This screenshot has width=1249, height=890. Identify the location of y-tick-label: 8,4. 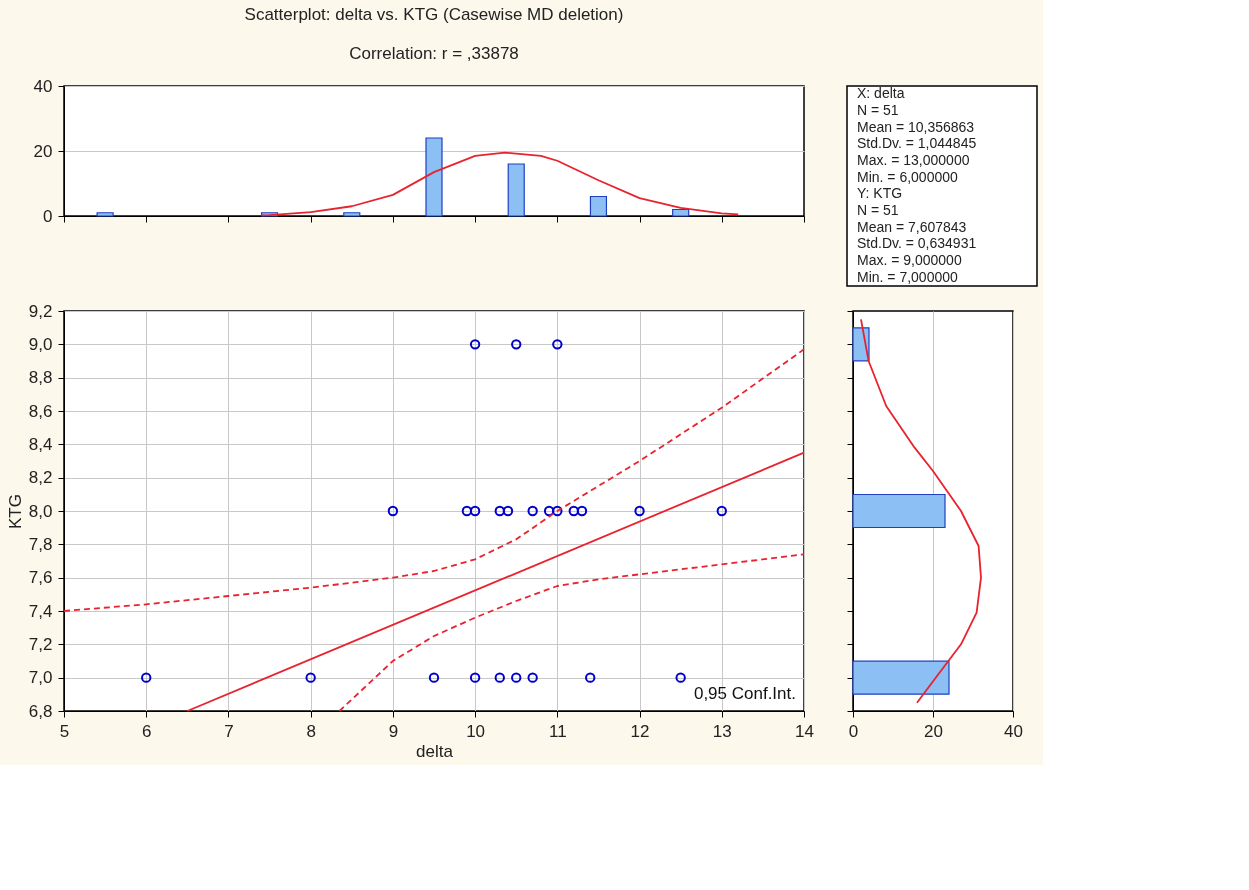
(40, 444).